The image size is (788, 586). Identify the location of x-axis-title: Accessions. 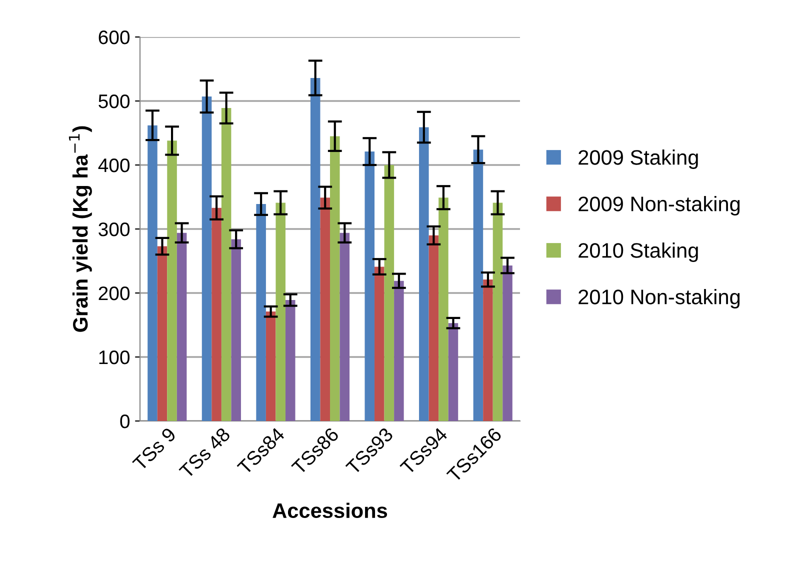
(330, 510).